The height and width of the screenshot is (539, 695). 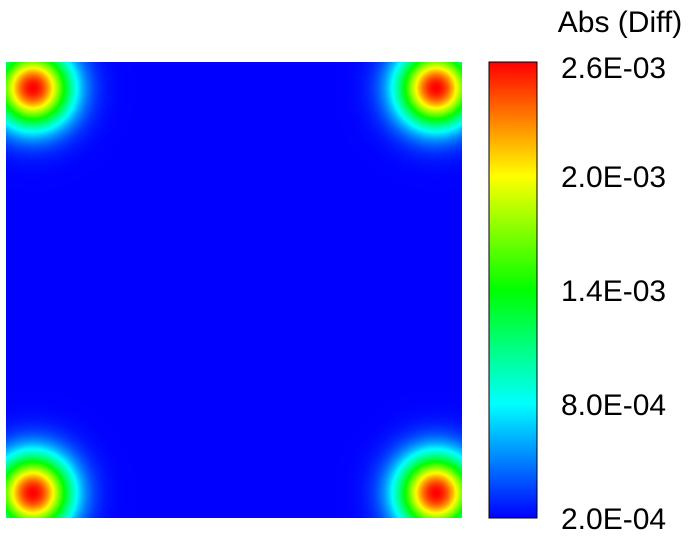 What do you see at coordinates (613, 405) in the screenshot?
I see `colorbar-tick-label: 8.0E-04` at bounding box center [613, 405].